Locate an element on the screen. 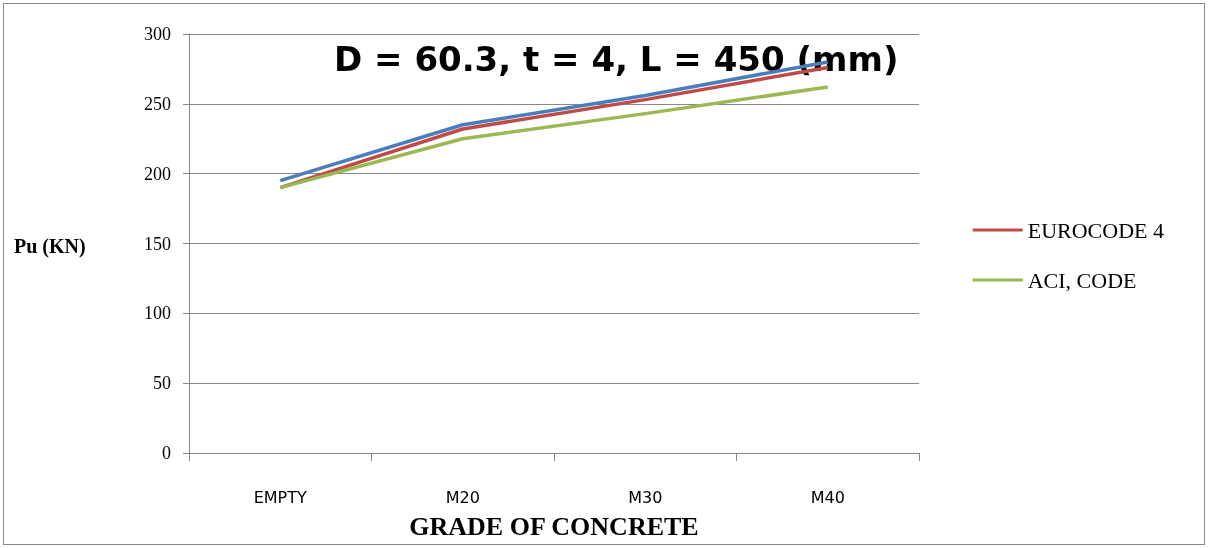 Image resolution: width=1208 pixels, height=548 pixels. x-tick-label: M20 is located at coordinates (462, 497).